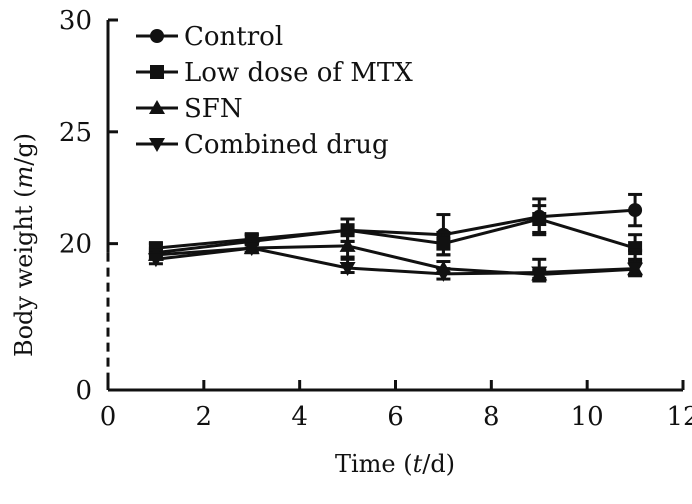 Image resolution: width=692 pixels, height=504 pixels. I want to click on y-tick-label: 30, so click(75, 21).